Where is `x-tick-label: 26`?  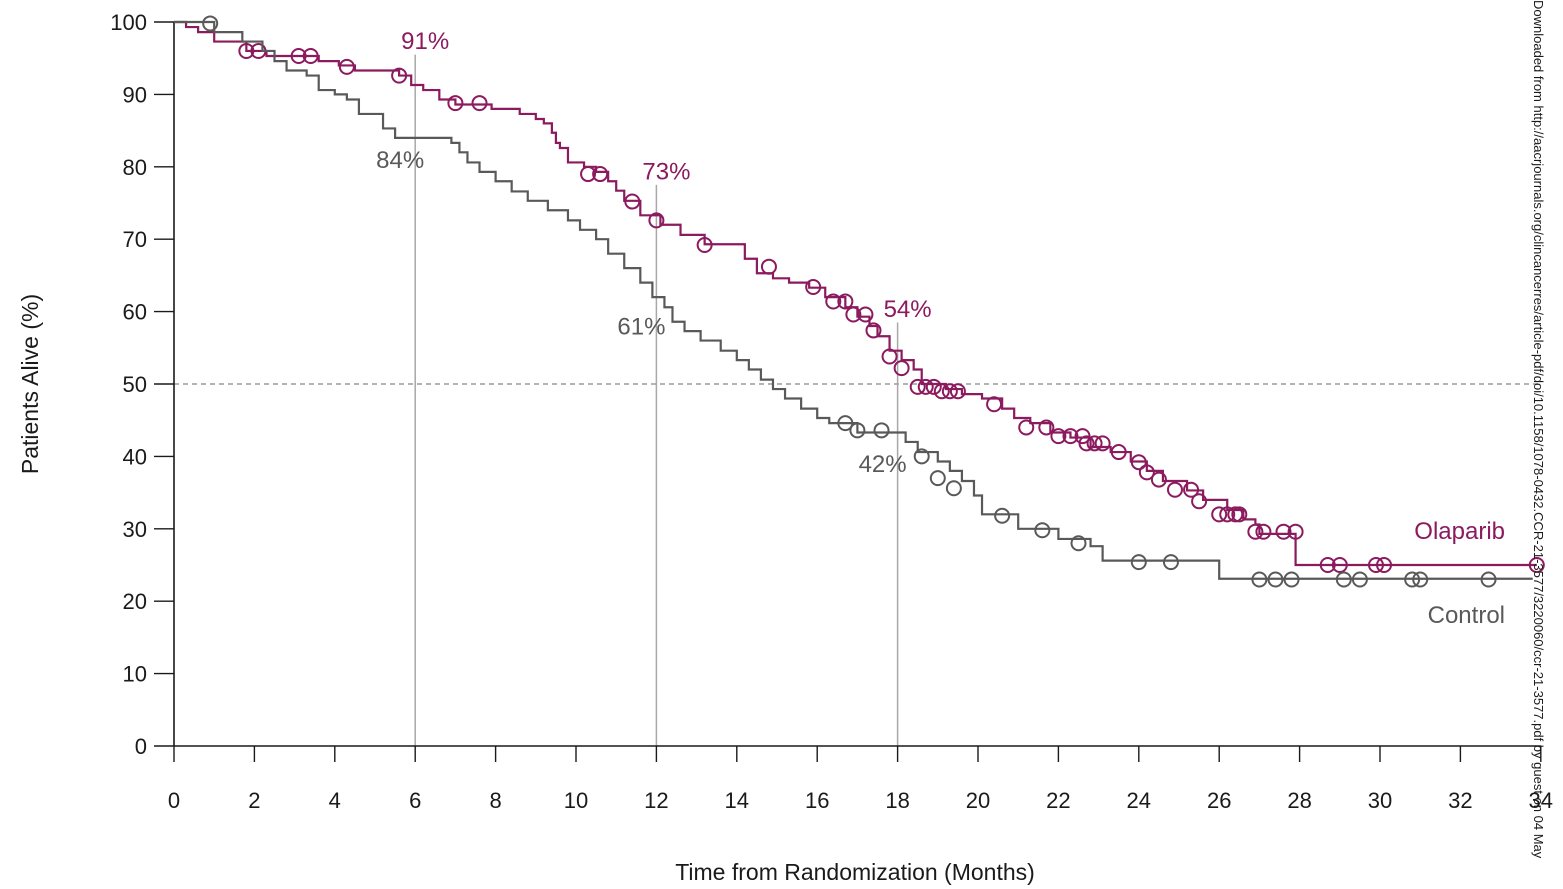
x-tick-label: 26 is located at coordinates (1219, 800).